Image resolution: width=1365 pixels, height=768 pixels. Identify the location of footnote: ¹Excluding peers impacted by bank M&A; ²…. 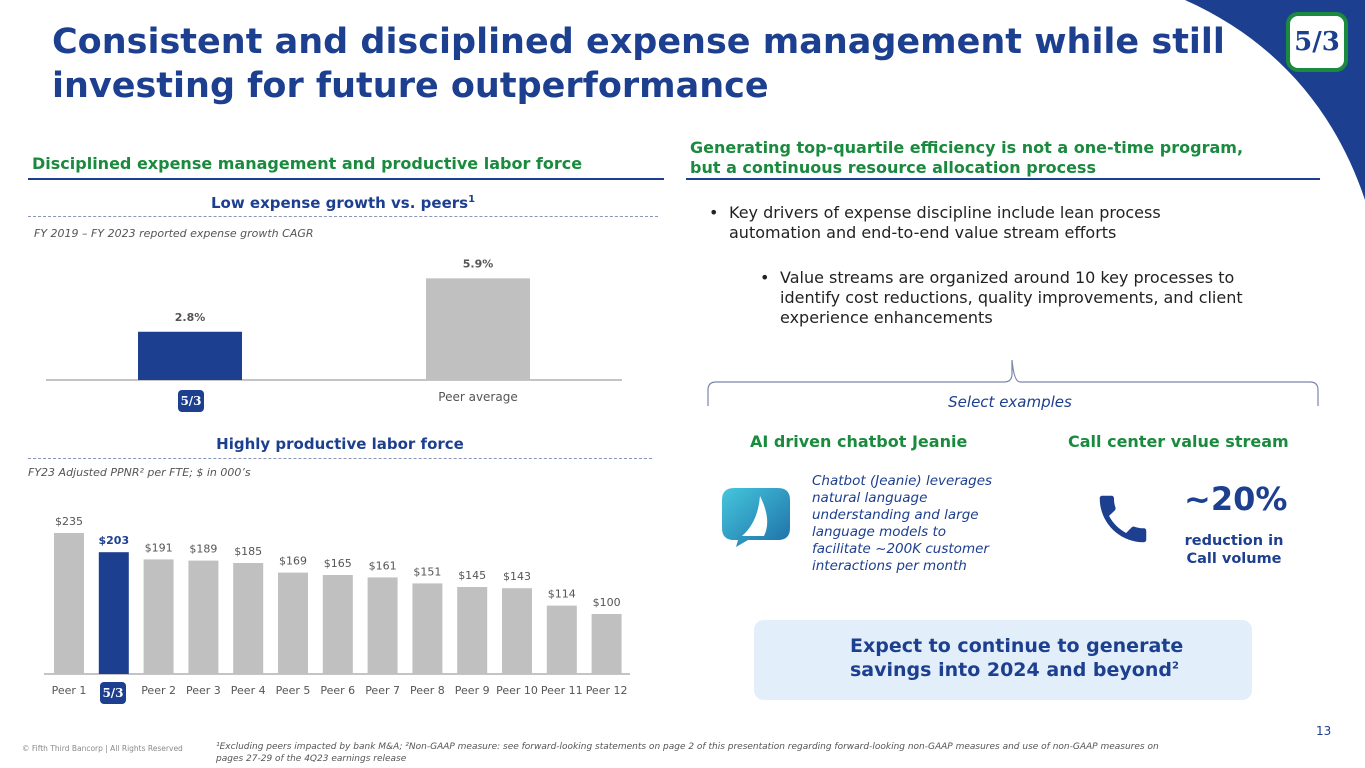
(687, 753).